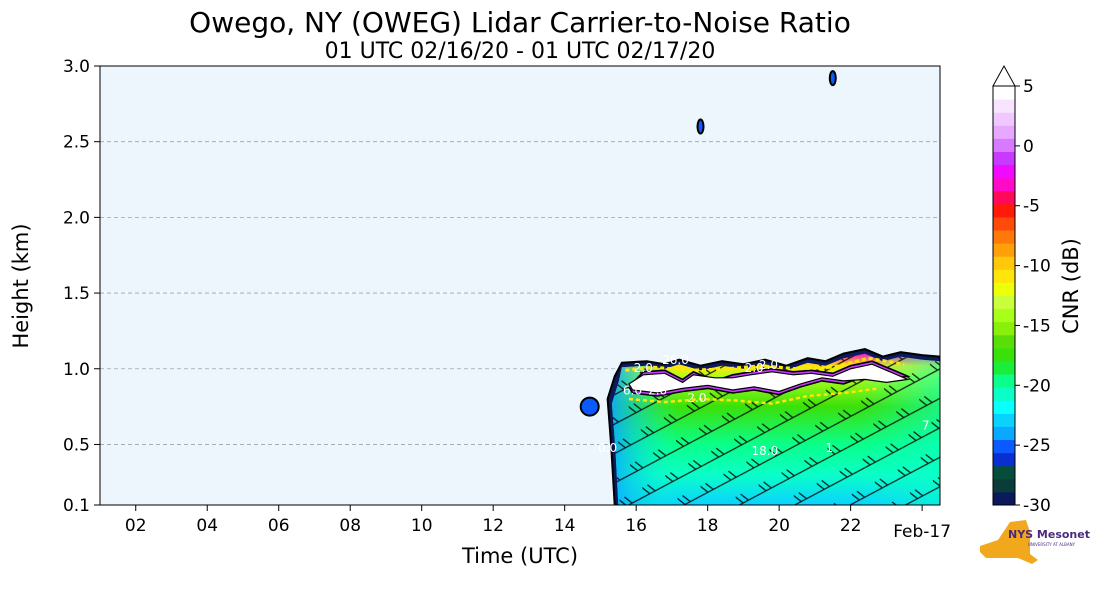  Describe the element at coordinates (1028, 147) in the screenshot. I see `colorbar-tick-label: 0` at that location.